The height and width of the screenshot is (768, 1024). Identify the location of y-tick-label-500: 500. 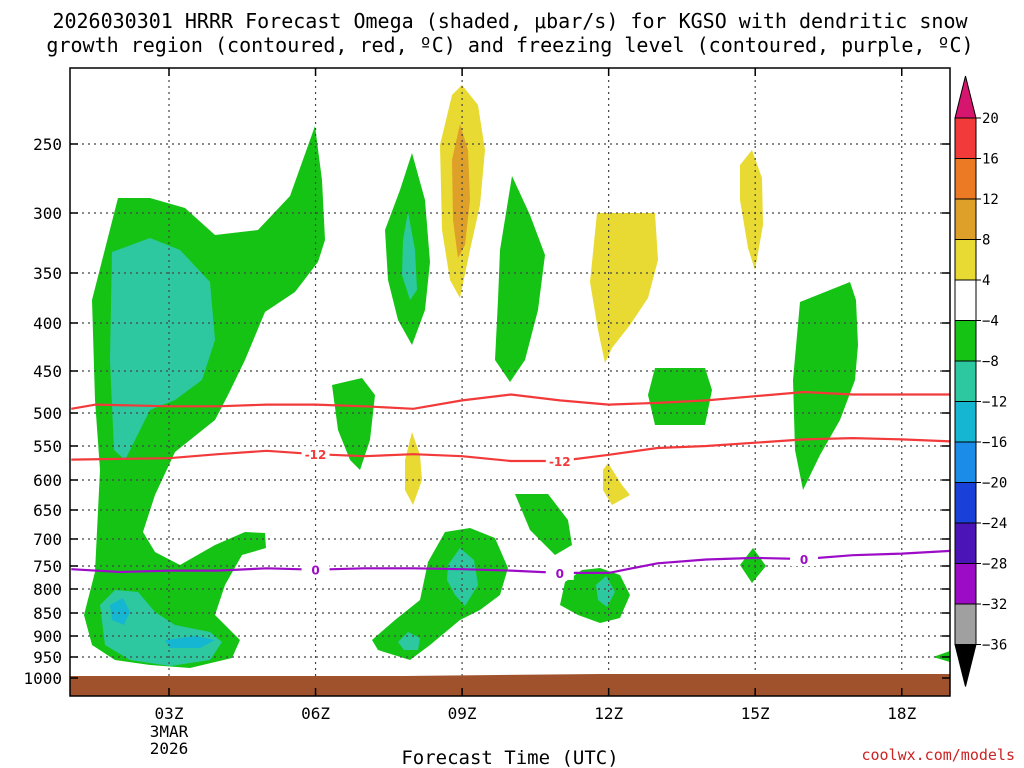
(47, 413).